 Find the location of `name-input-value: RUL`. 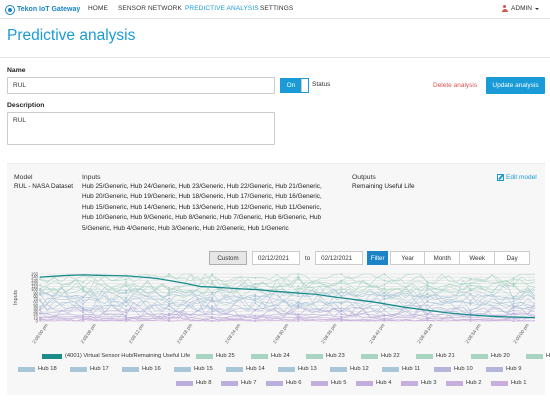

name-input-value: RUL is located at coordinates (20, 85).